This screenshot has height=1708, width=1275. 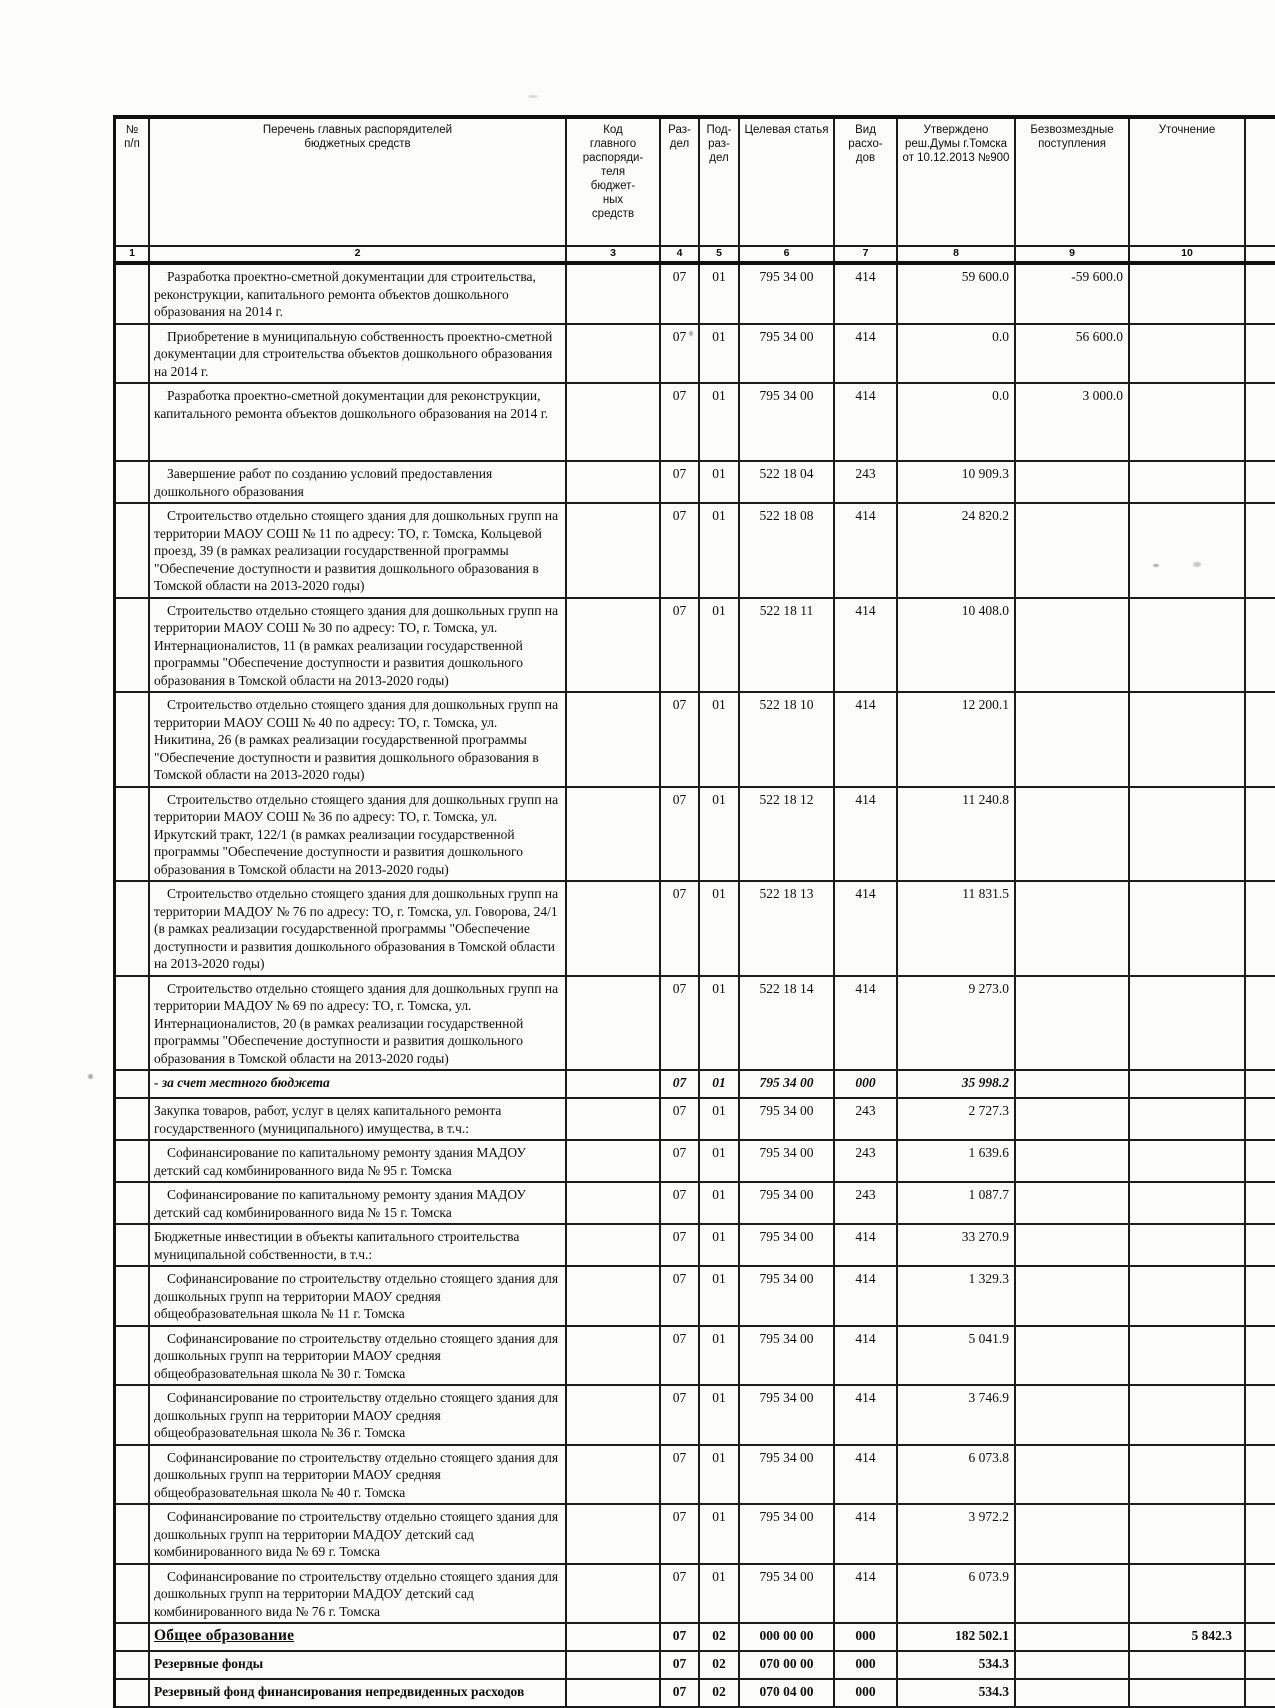 What do you see at coordinates (957, 1084) in the screenshot?
I see `cell-approved: 35 998.2` at bounding box center [957, 1084].